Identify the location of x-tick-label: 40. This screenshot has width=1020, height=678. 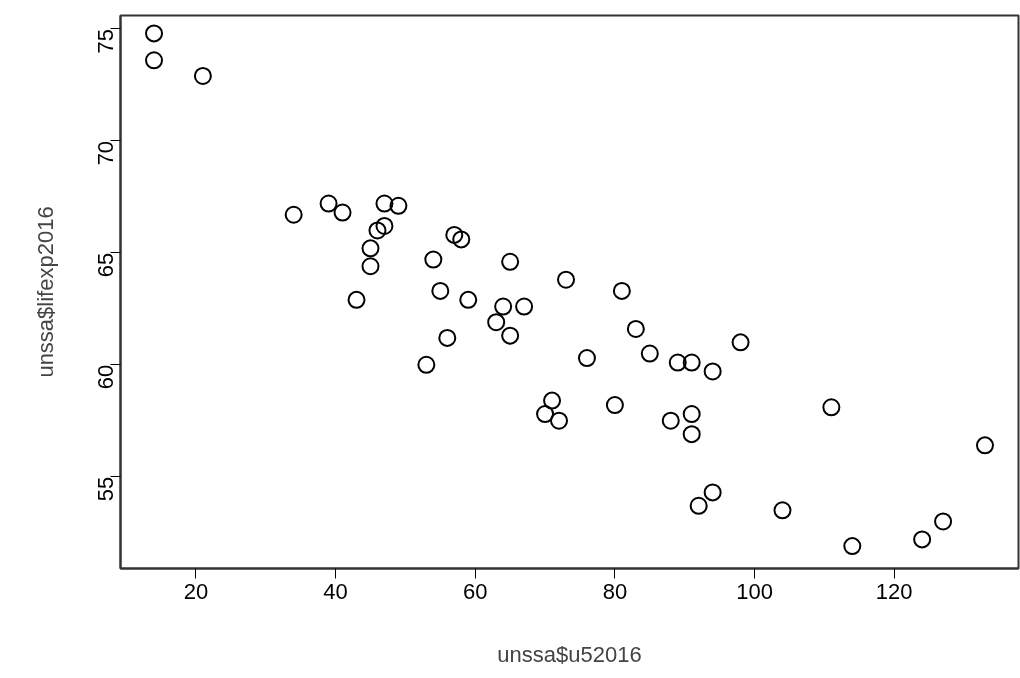
(335, 591).